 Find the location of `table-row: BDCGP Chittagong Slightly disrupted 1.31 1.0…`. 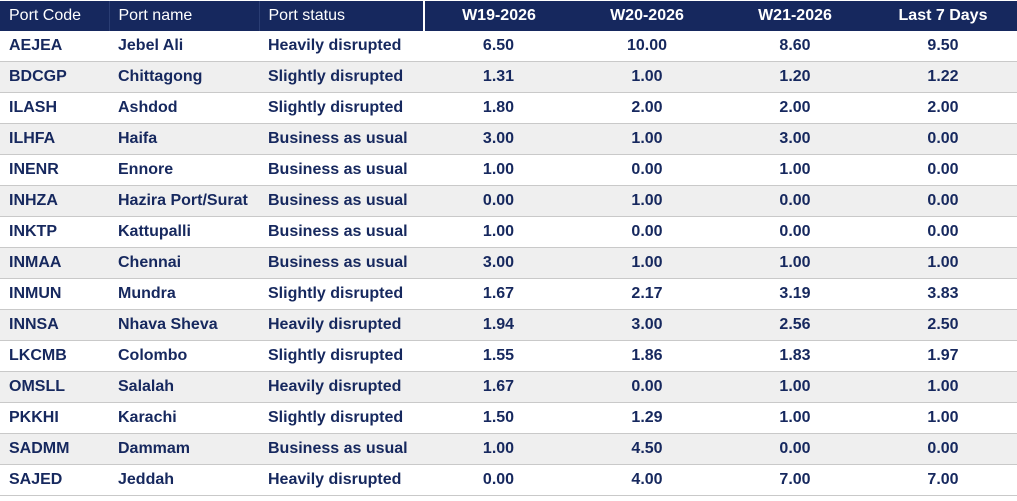

table-row: BDCGP Chittagong Slightly disrupted 1.31 1.0… is located at coordinates (508, 77).